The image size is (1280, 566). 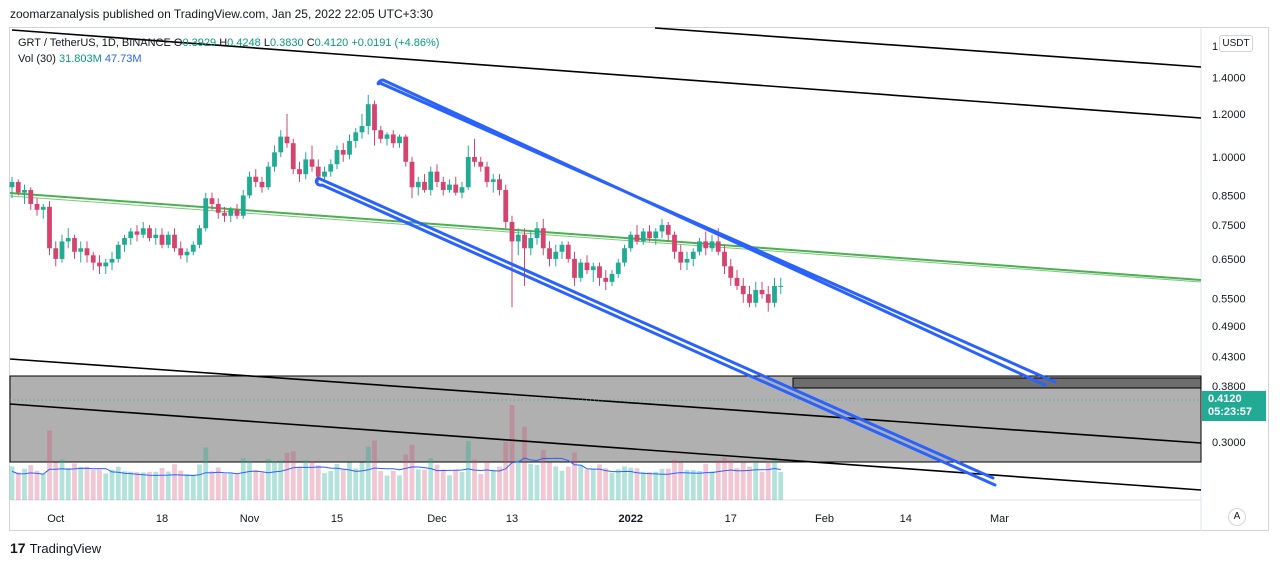 What do you see at coordinates (1229, 260) in the screenshot?
I see `price-tick-label: 0.6500` at bounding box center [1229, 260].